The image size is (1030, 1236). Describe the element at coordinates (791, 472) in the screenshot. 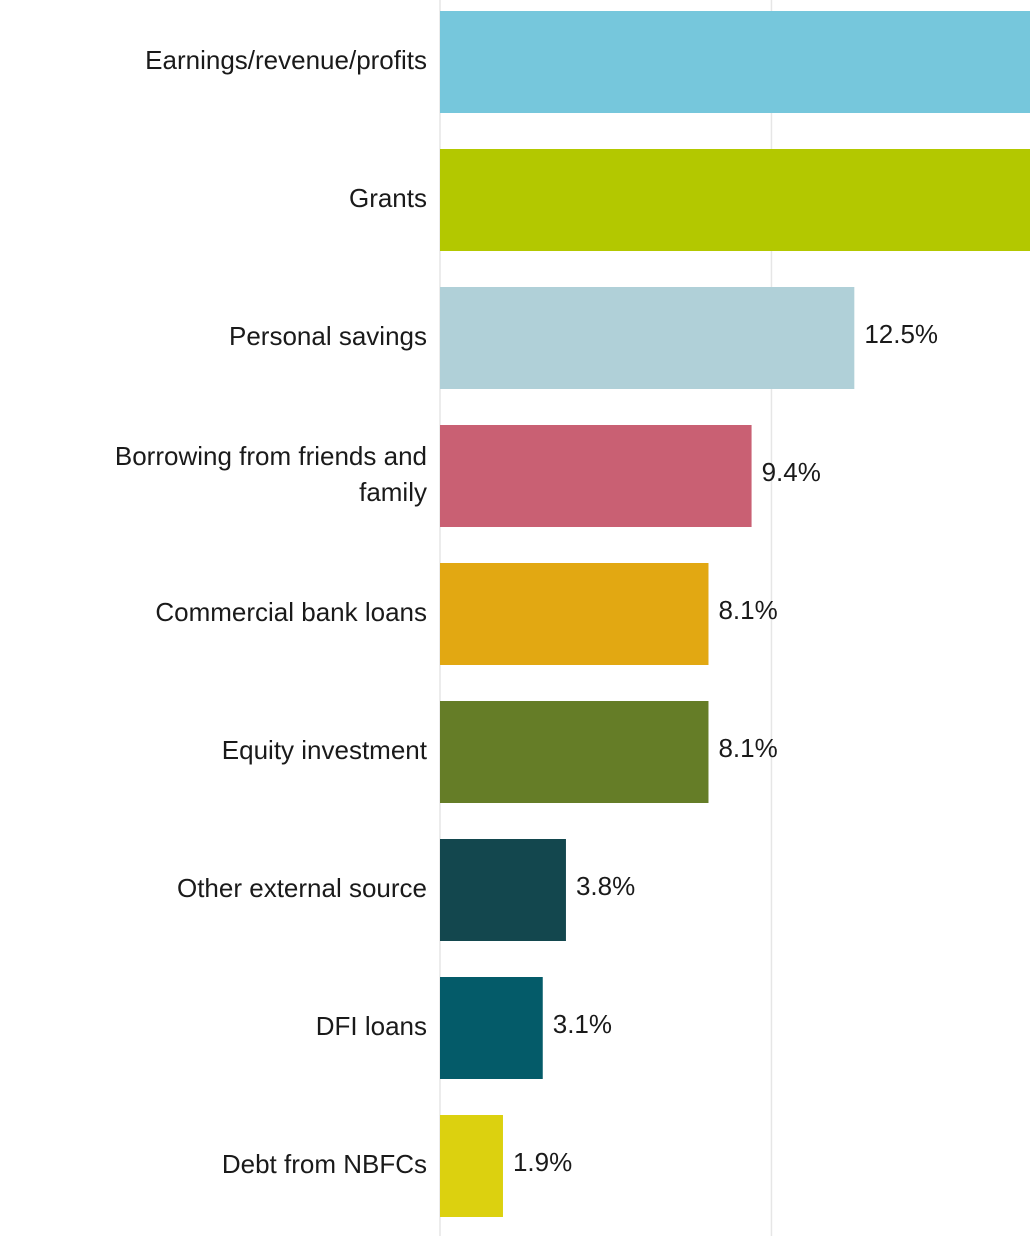

I see `value-label: 9.4%` at that location.